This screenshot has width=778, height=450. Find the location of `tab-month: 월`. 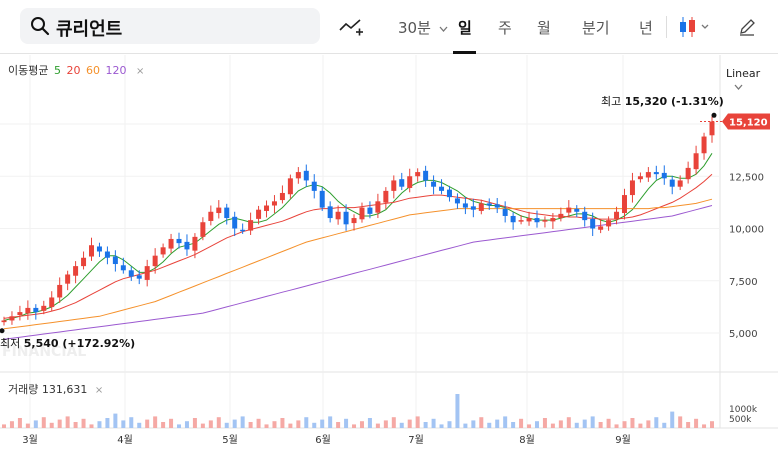

tab-month: 월 is located at coordinates (544, 28).